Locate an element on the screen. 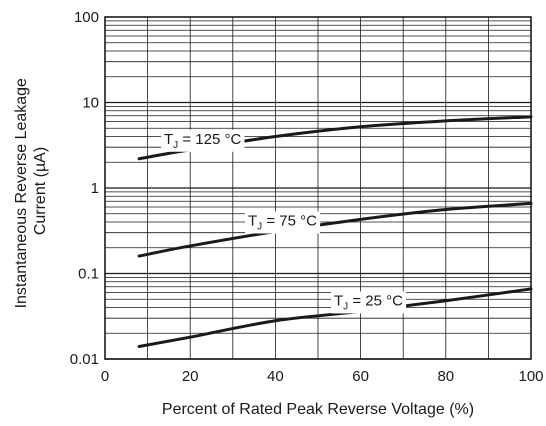 This screenshot has width=546, height=426. x-axis-ticks: 0 20 40 60 80 100 is located at coordinates (322, 376).